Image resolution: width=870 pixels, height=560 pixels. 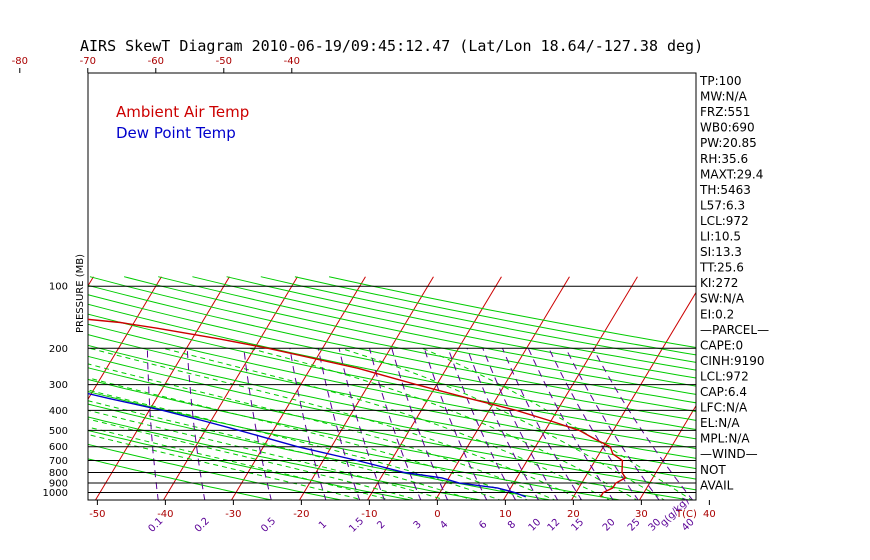 What do you see at coordinates (732, 361) in the screenshot?
I see `index-label: CINH:9190` at bounding box center [732, 361].